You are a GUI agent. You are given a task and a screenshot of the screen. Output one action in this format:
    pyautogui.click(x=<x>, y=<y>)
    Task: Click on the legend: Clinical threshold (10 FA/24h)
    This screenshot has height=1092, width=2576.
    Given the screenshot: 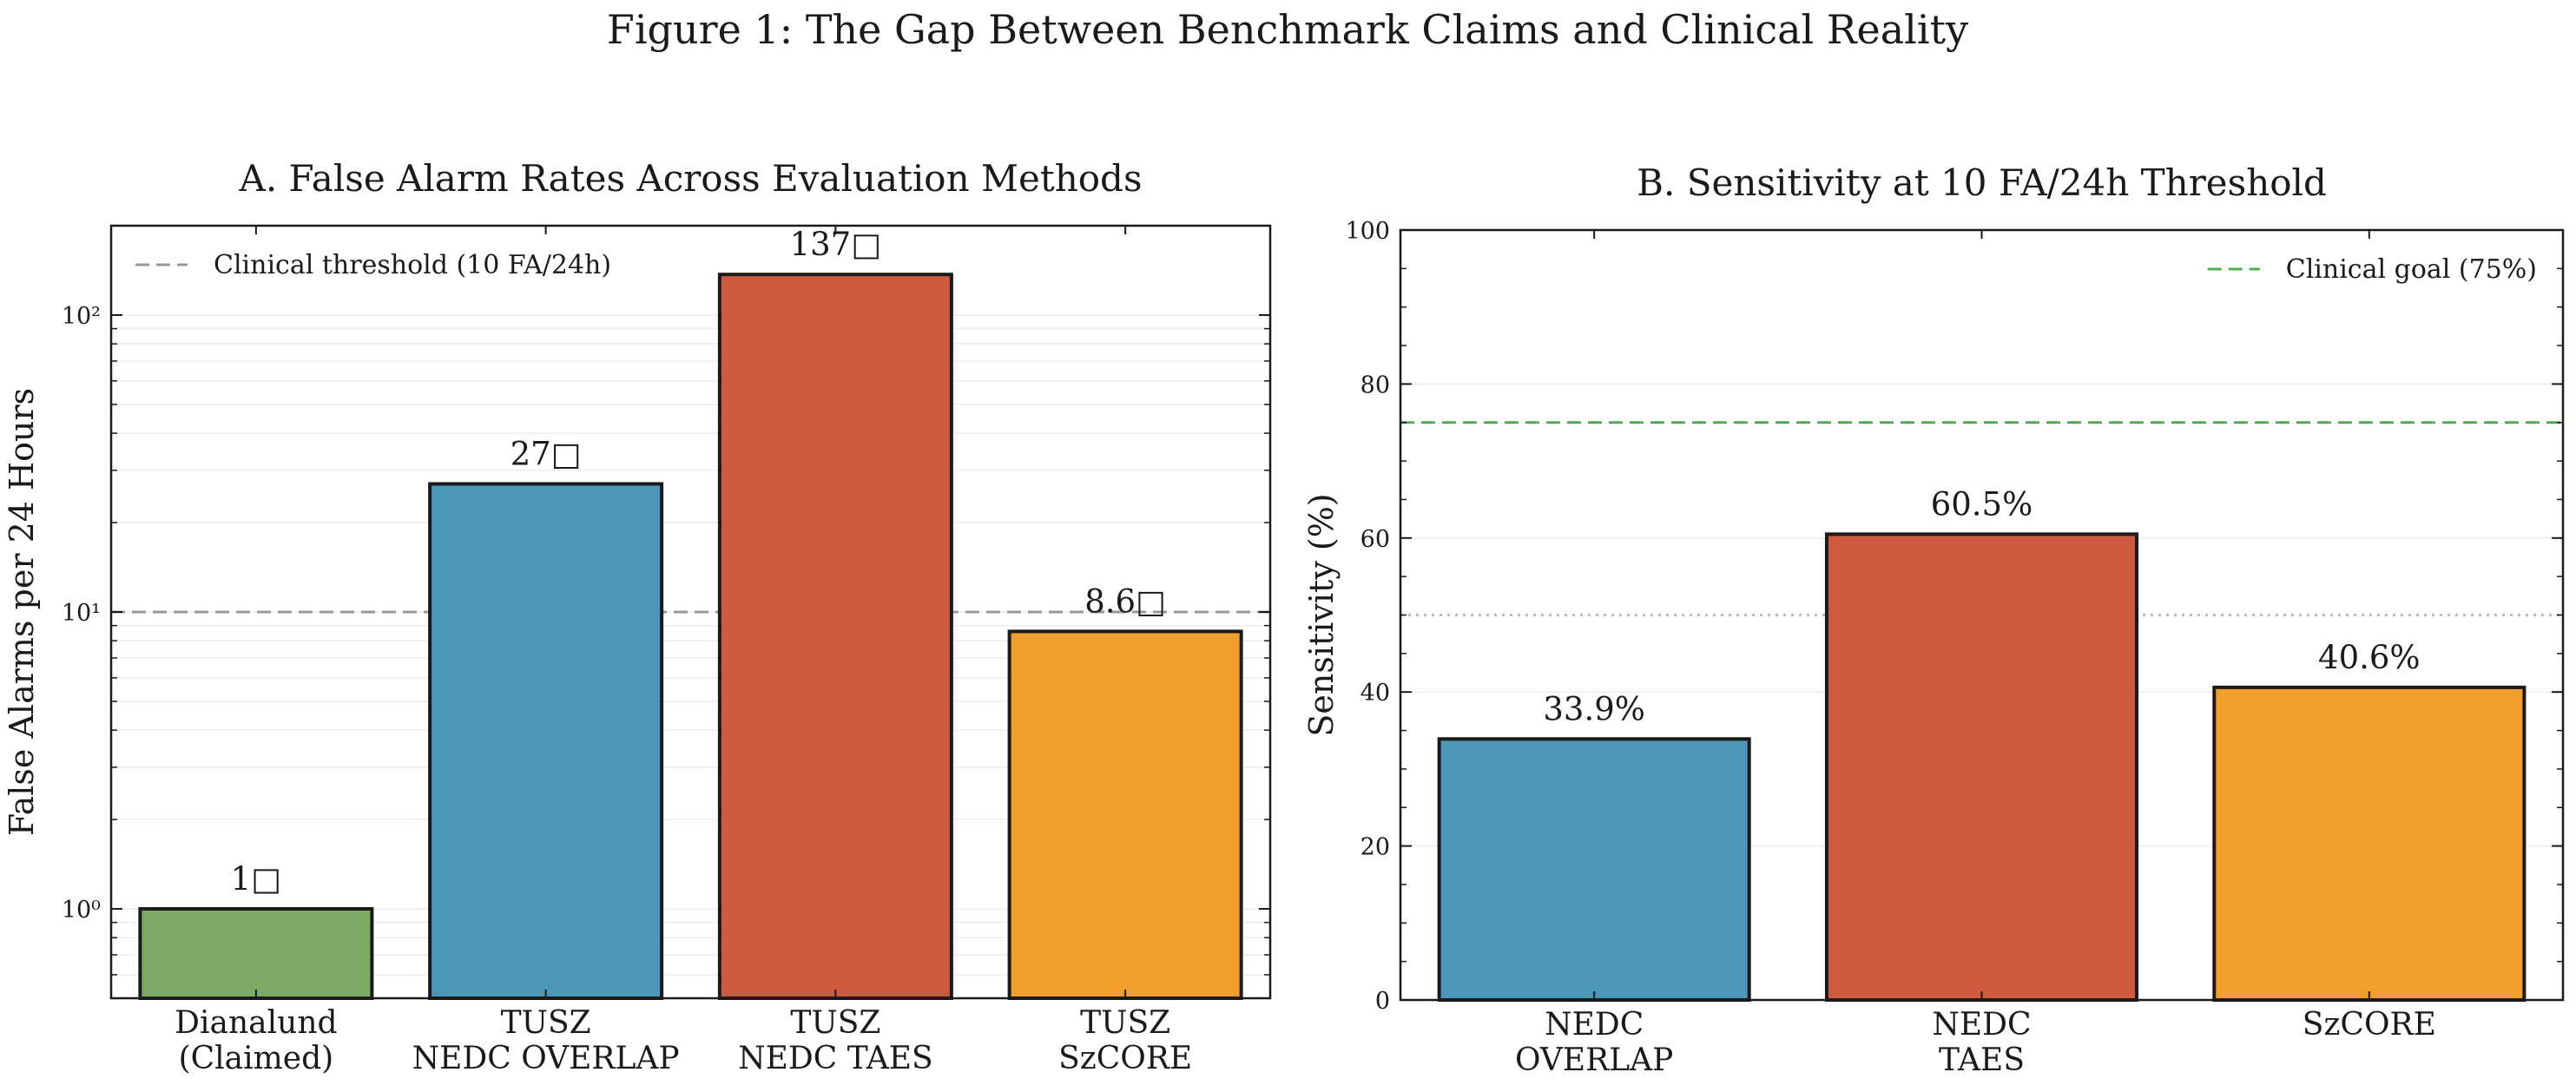 What is the action you would take?
    pyautogui.click(x=373, y=265)
    